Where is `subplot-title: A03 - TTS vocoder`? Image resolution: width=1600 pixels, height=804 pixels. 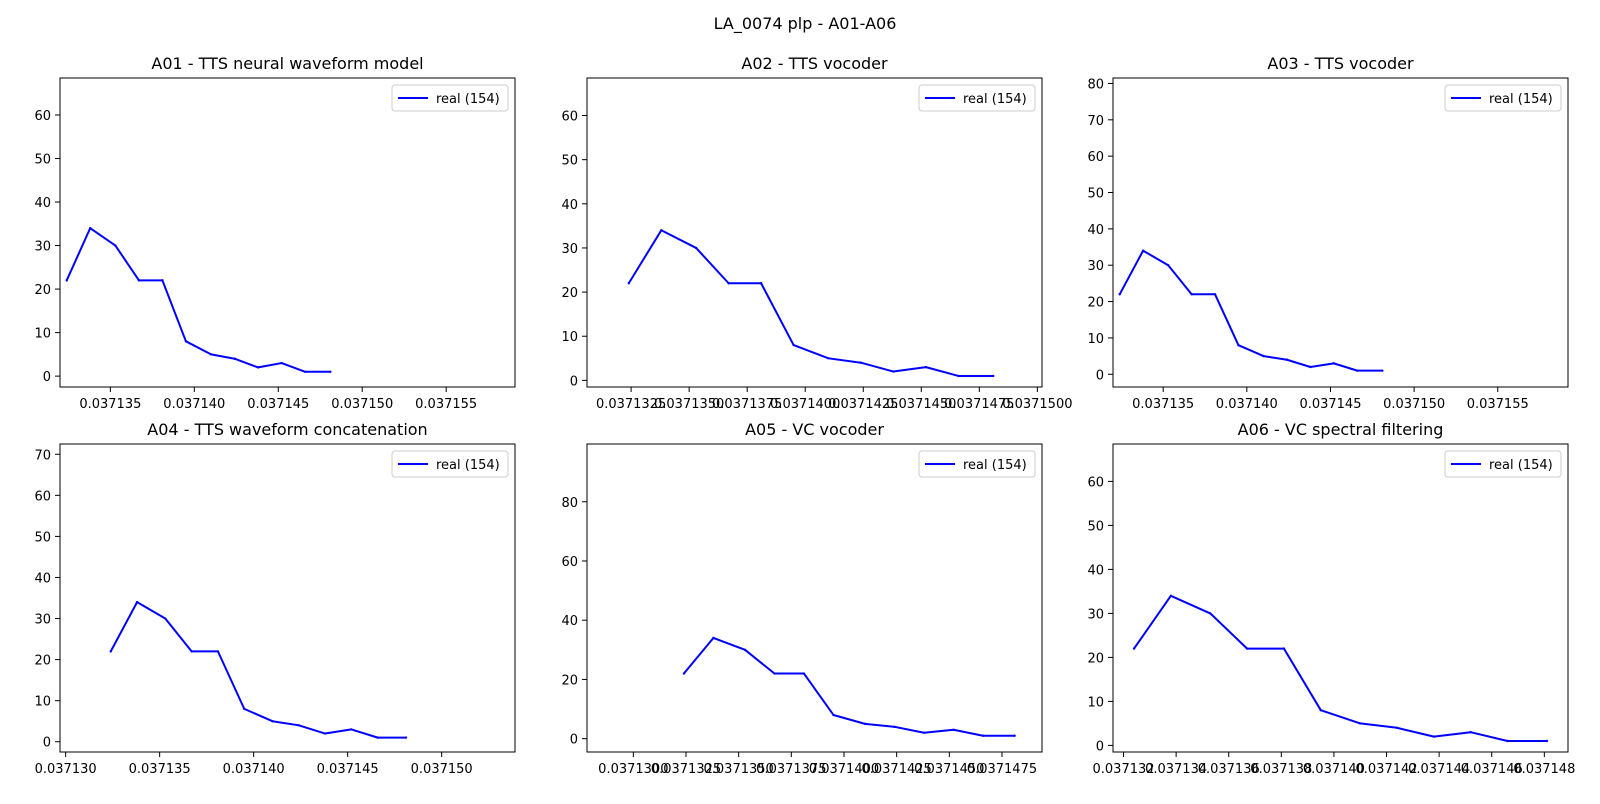
subplot-title: A03 - TTS vocoder is located at coordinates (1340, 63).